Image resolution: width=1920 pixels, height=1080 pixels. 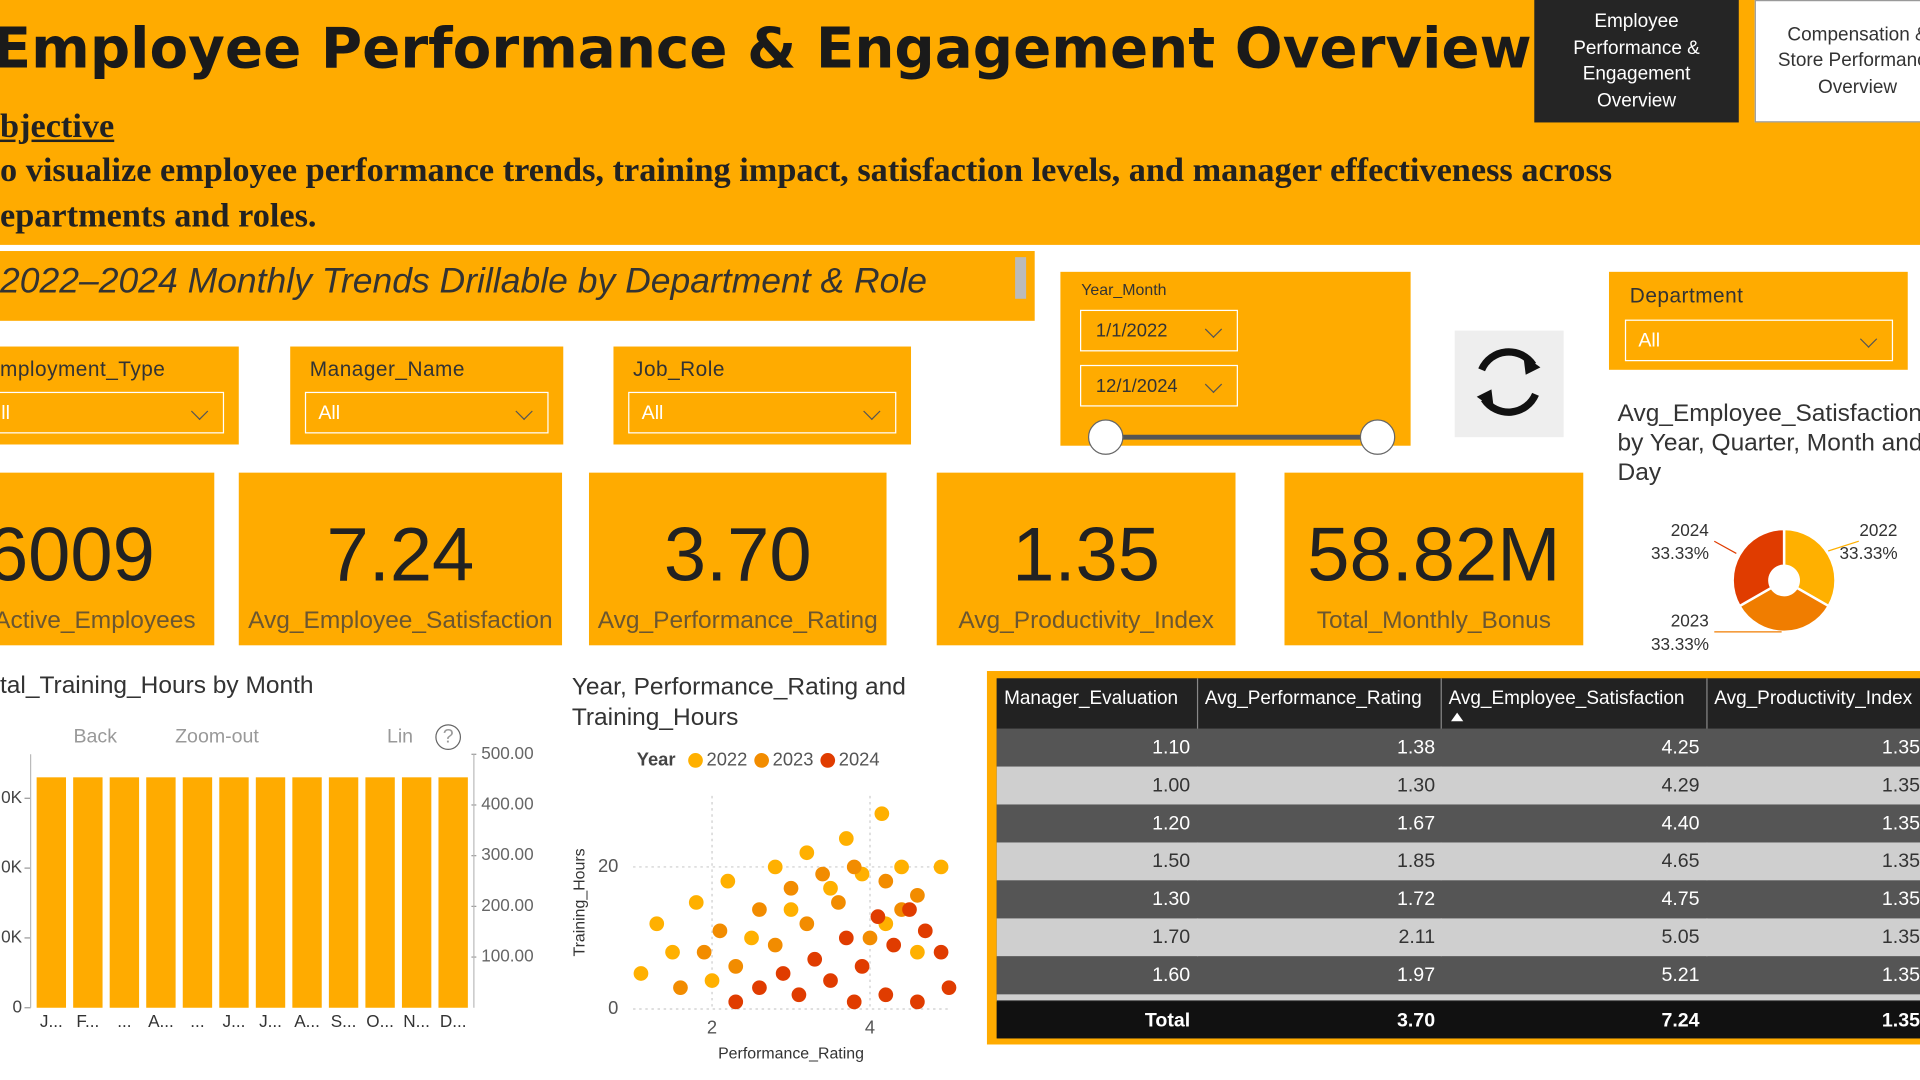 What do you see at coordinates (1690, 530) in the screenshot?
I see `donut-label: 2024` at bounding box center [1690, 530].